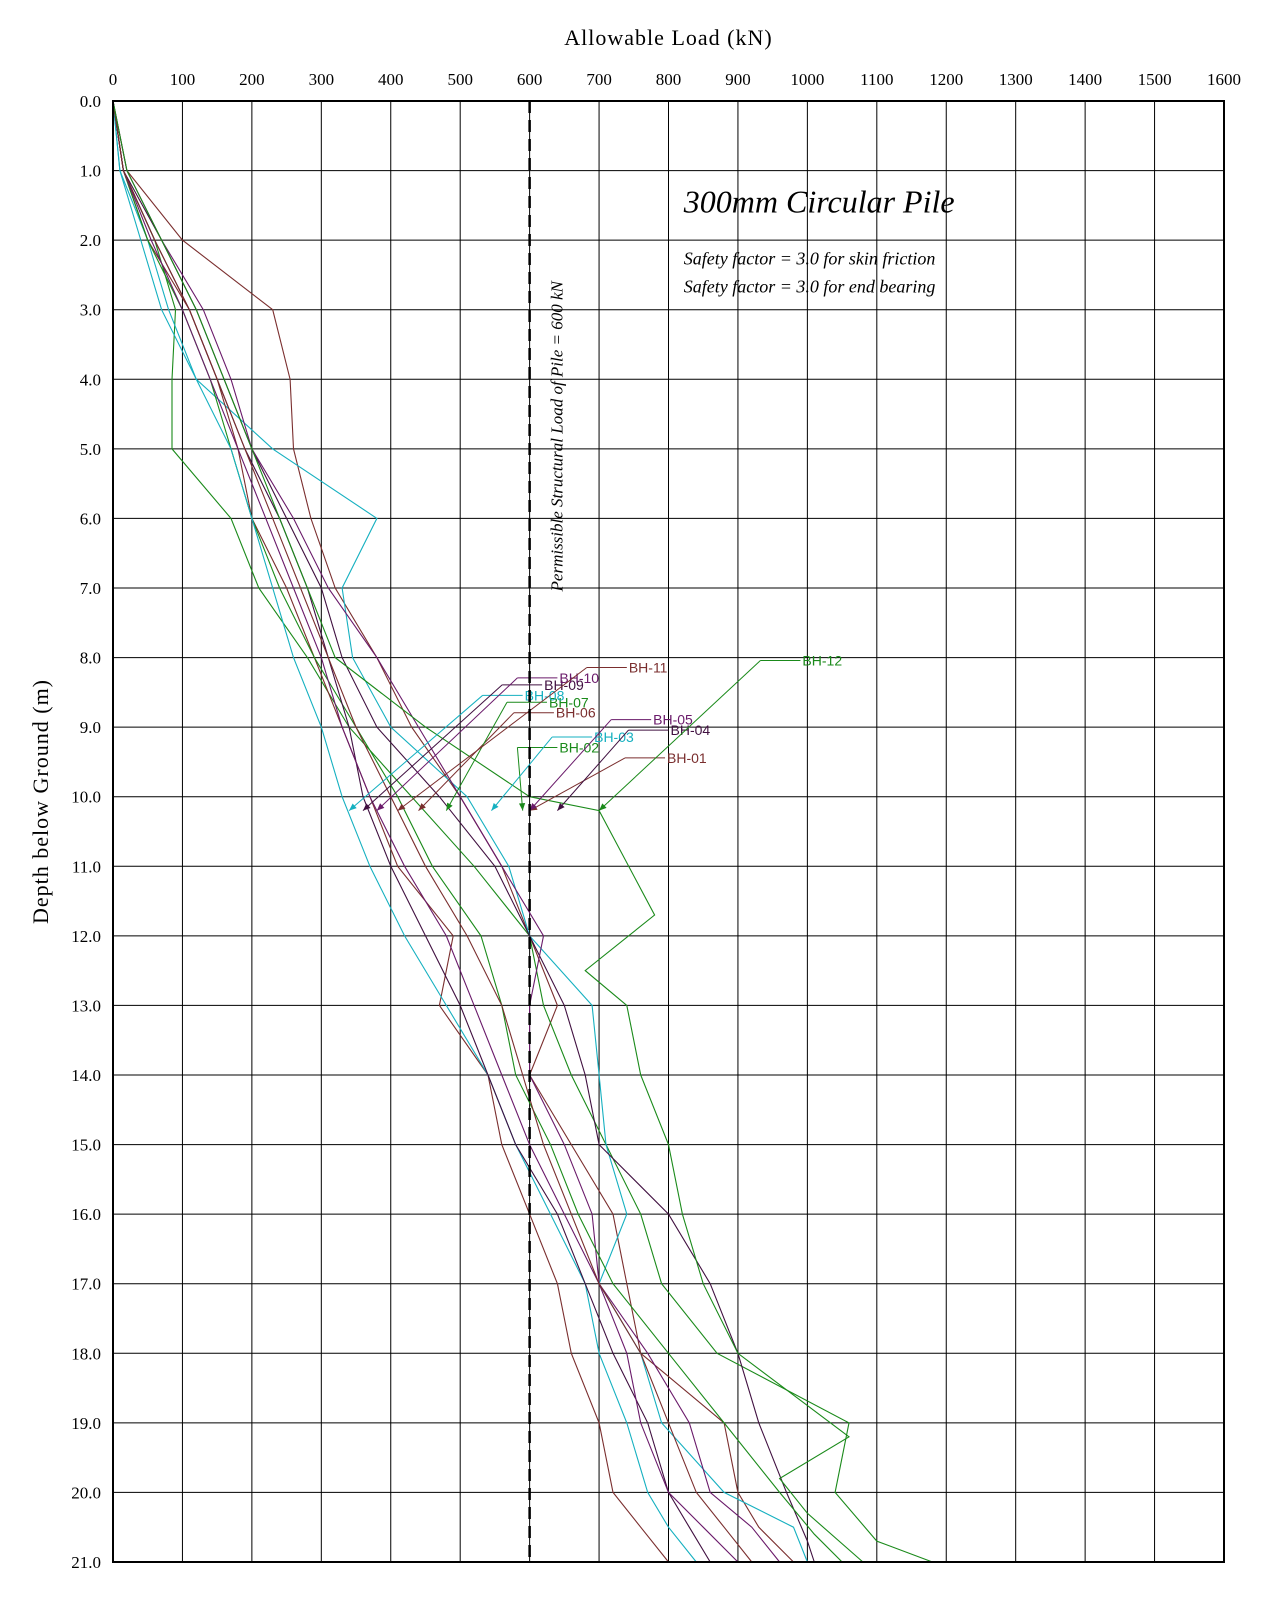 This screenshot has height=1600, width=1280. What do you see at coordinates (648, 667) in the screenshot?
I see `series-label-bh-11: BH-11` at bounding box center [648, 667].